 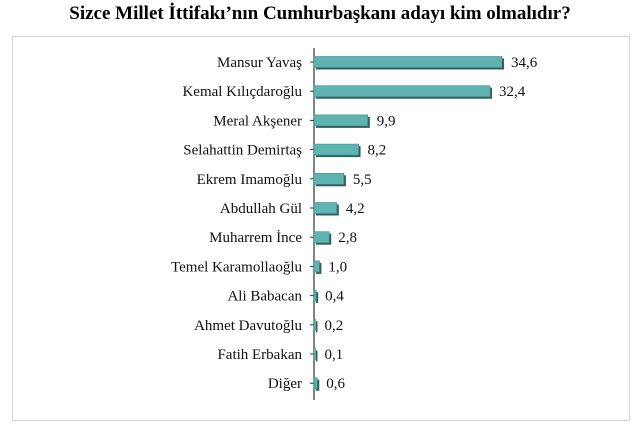 I want to click on data-label: 1,0, so click(x=337, y=267).